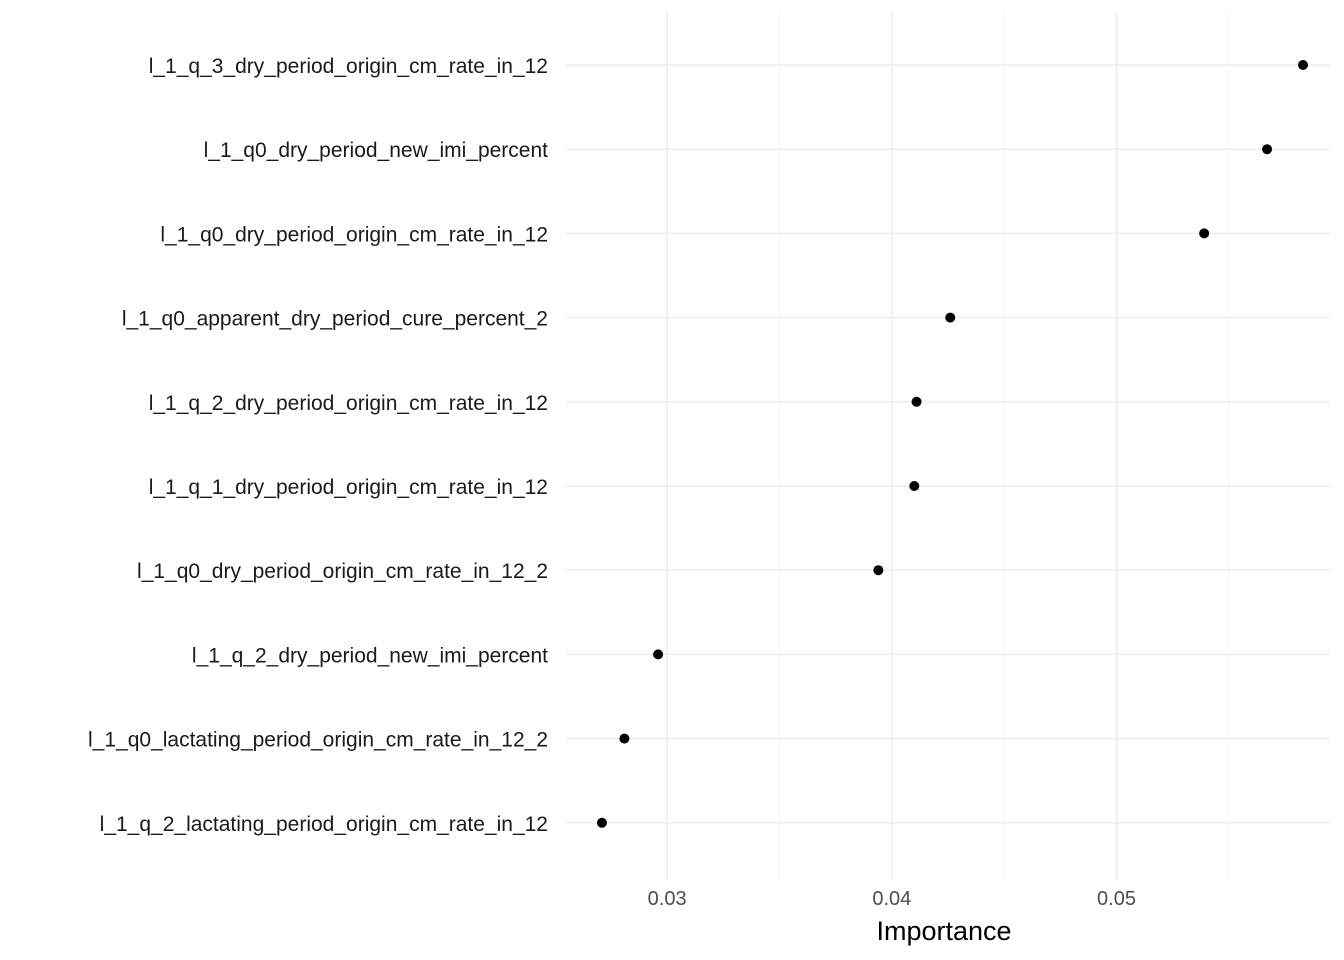 This screenshot has width=1344, height=960. What do you see at coordinates (354, 234) in the screenshot?
I see `y-category-label: l_1_q0_dry_period_origin_cm_rate_in_12` at bounding box center [354, 234].